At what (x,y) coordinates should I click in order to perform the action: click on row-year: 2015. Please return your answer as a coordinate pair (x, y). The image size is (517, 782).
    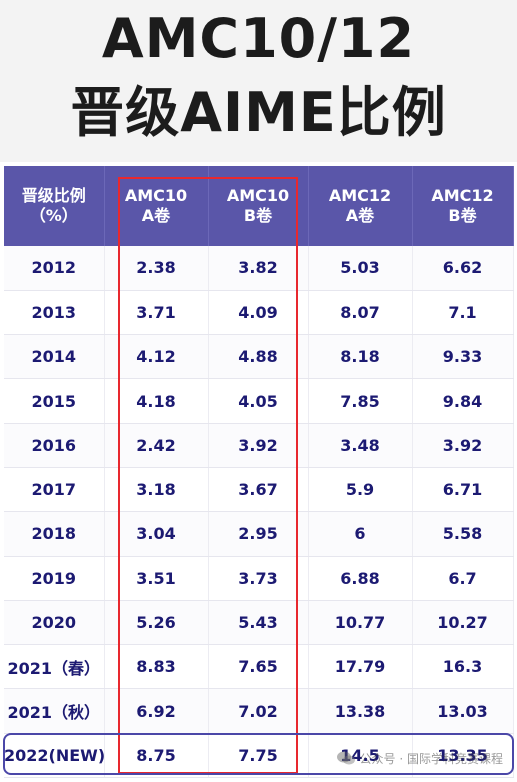
    Looking at the image, I should click on (54, 401).